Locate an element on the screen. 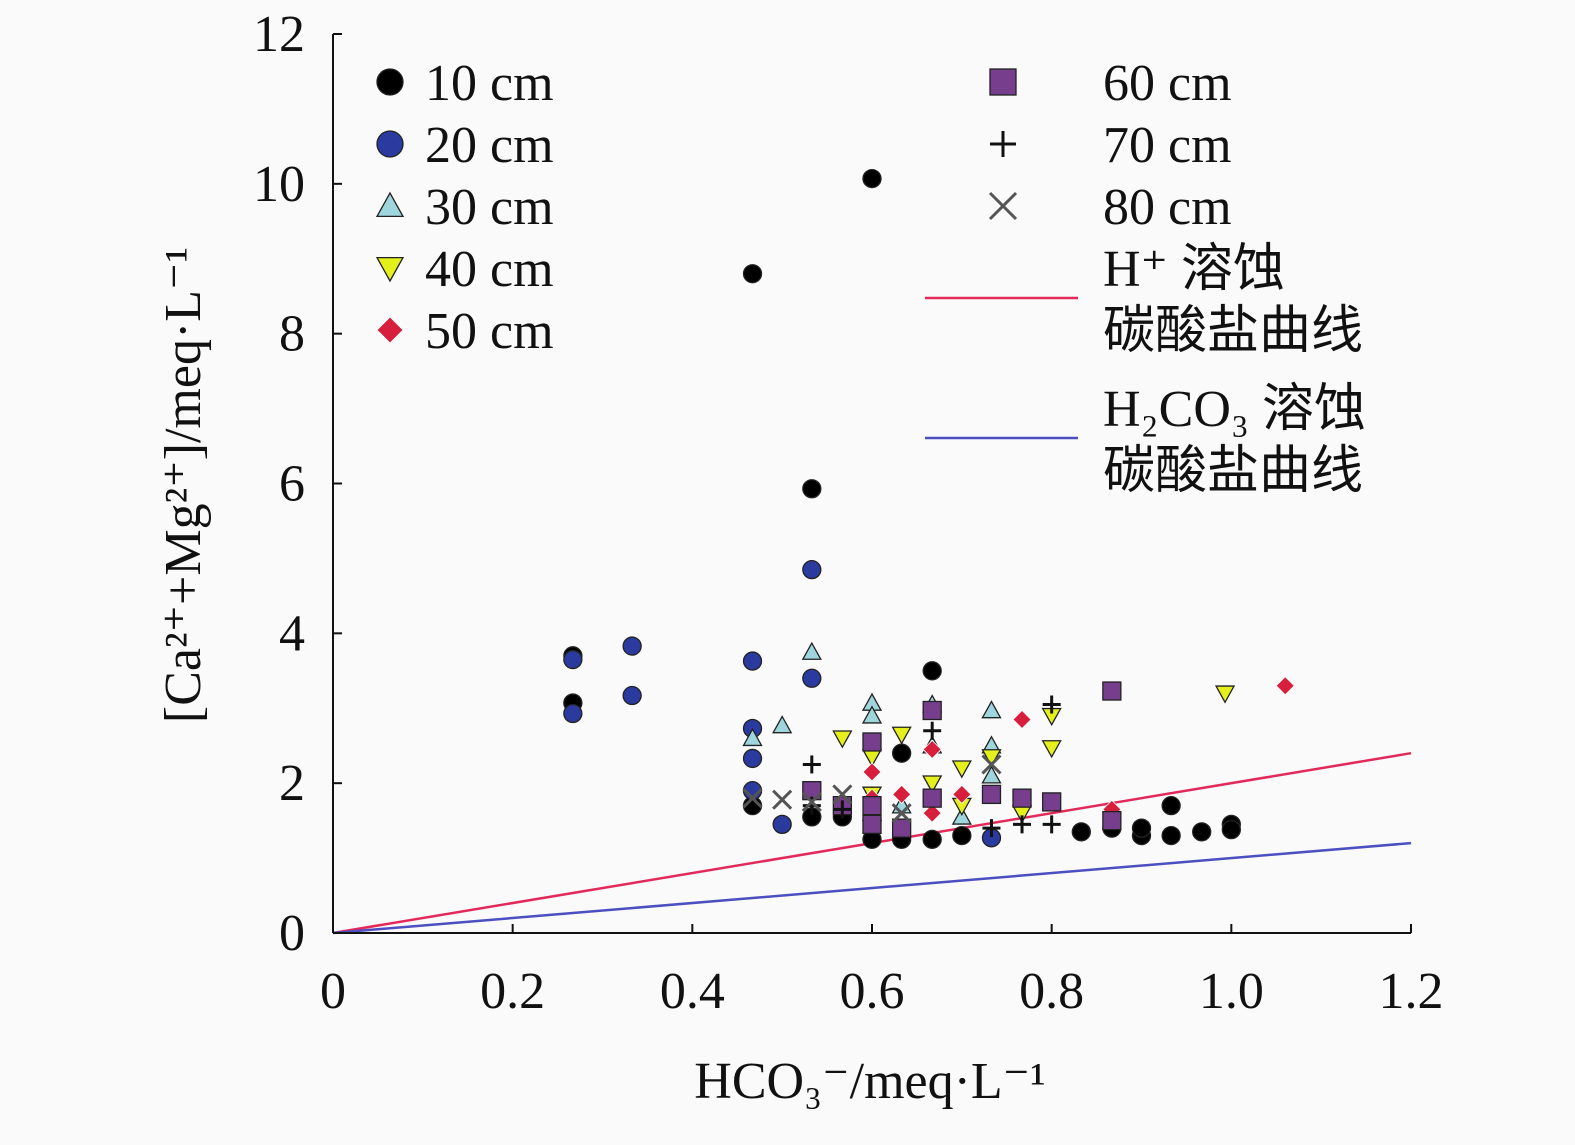 The width and height of the screenshot is (1575, 1145). legend-label: 10 cm is located at coordinates (489, 83).